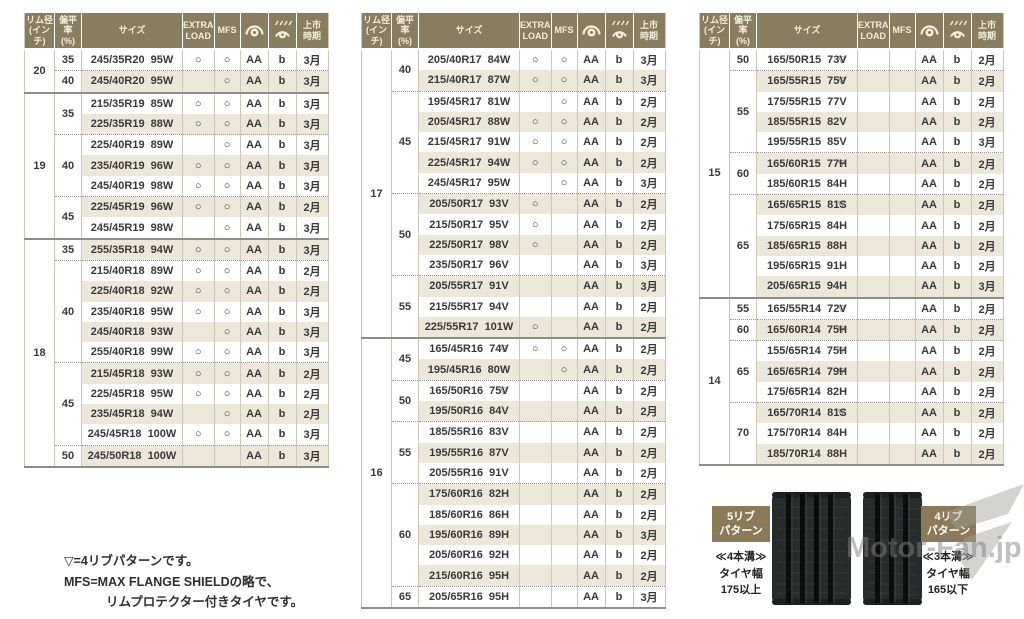  Describe the element at coordinates (807, 60) in the screenshot. I see `size-cell: 165/50R15 73V ▽` at that location.